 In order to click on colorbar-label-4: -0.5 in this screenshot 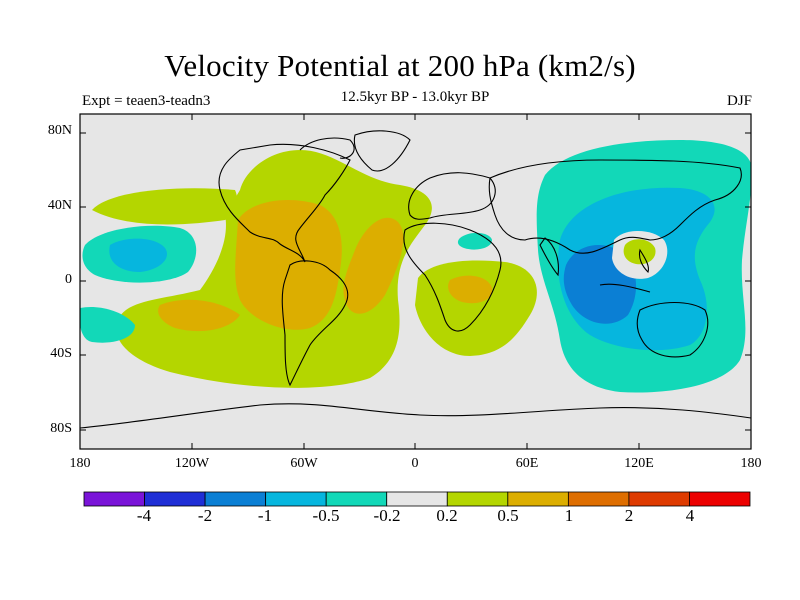, I will do `click(326, 515)`.